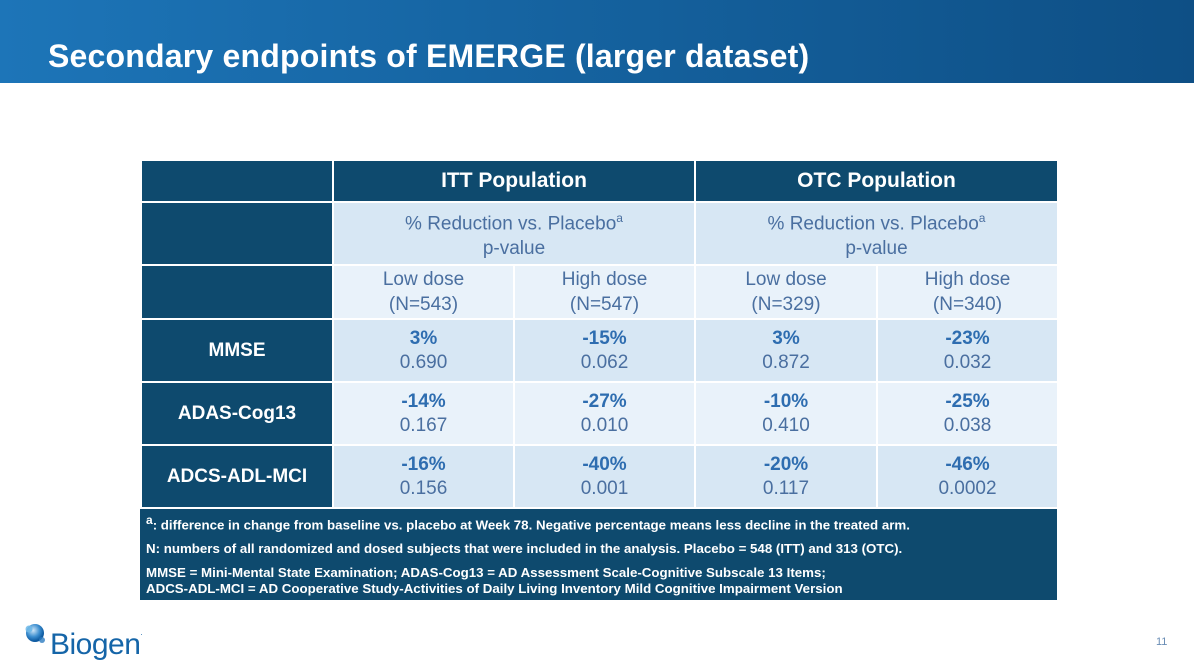 The height and width of the screenshot is (667, 1194). I want to click on percent-value: -10%, so click(786, 401).